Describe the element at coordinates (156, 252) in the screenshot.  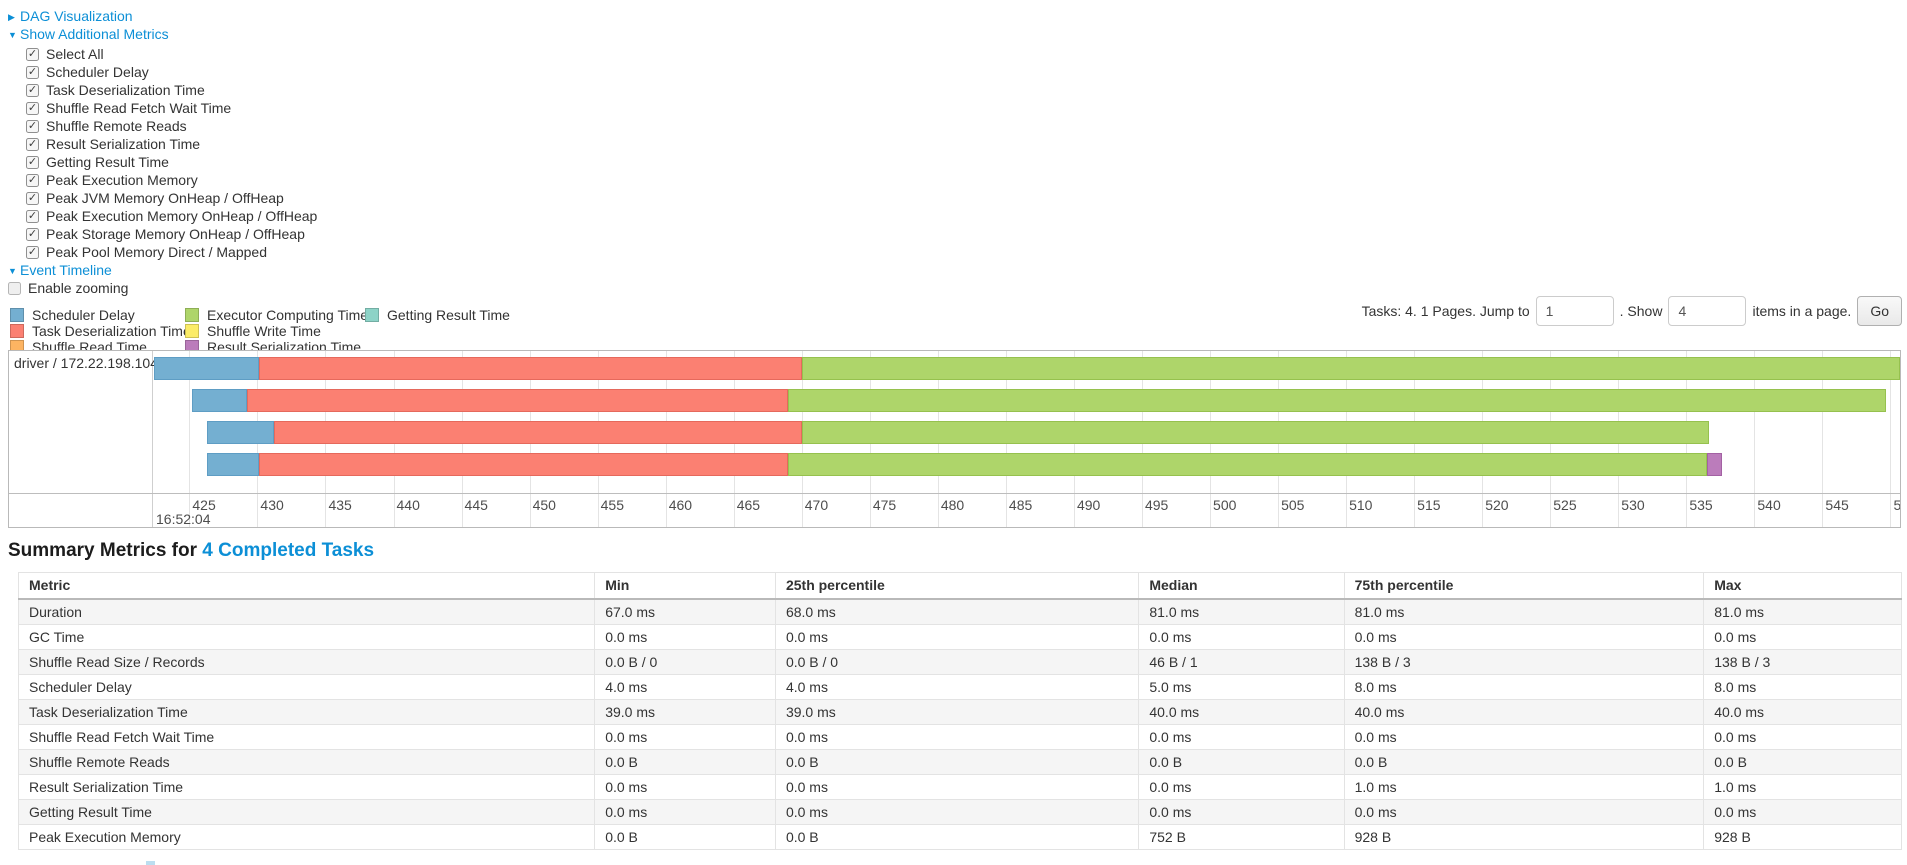
I see `metric-checkbox-label: Peak Pool Memory Direct / Mapped` at that location.